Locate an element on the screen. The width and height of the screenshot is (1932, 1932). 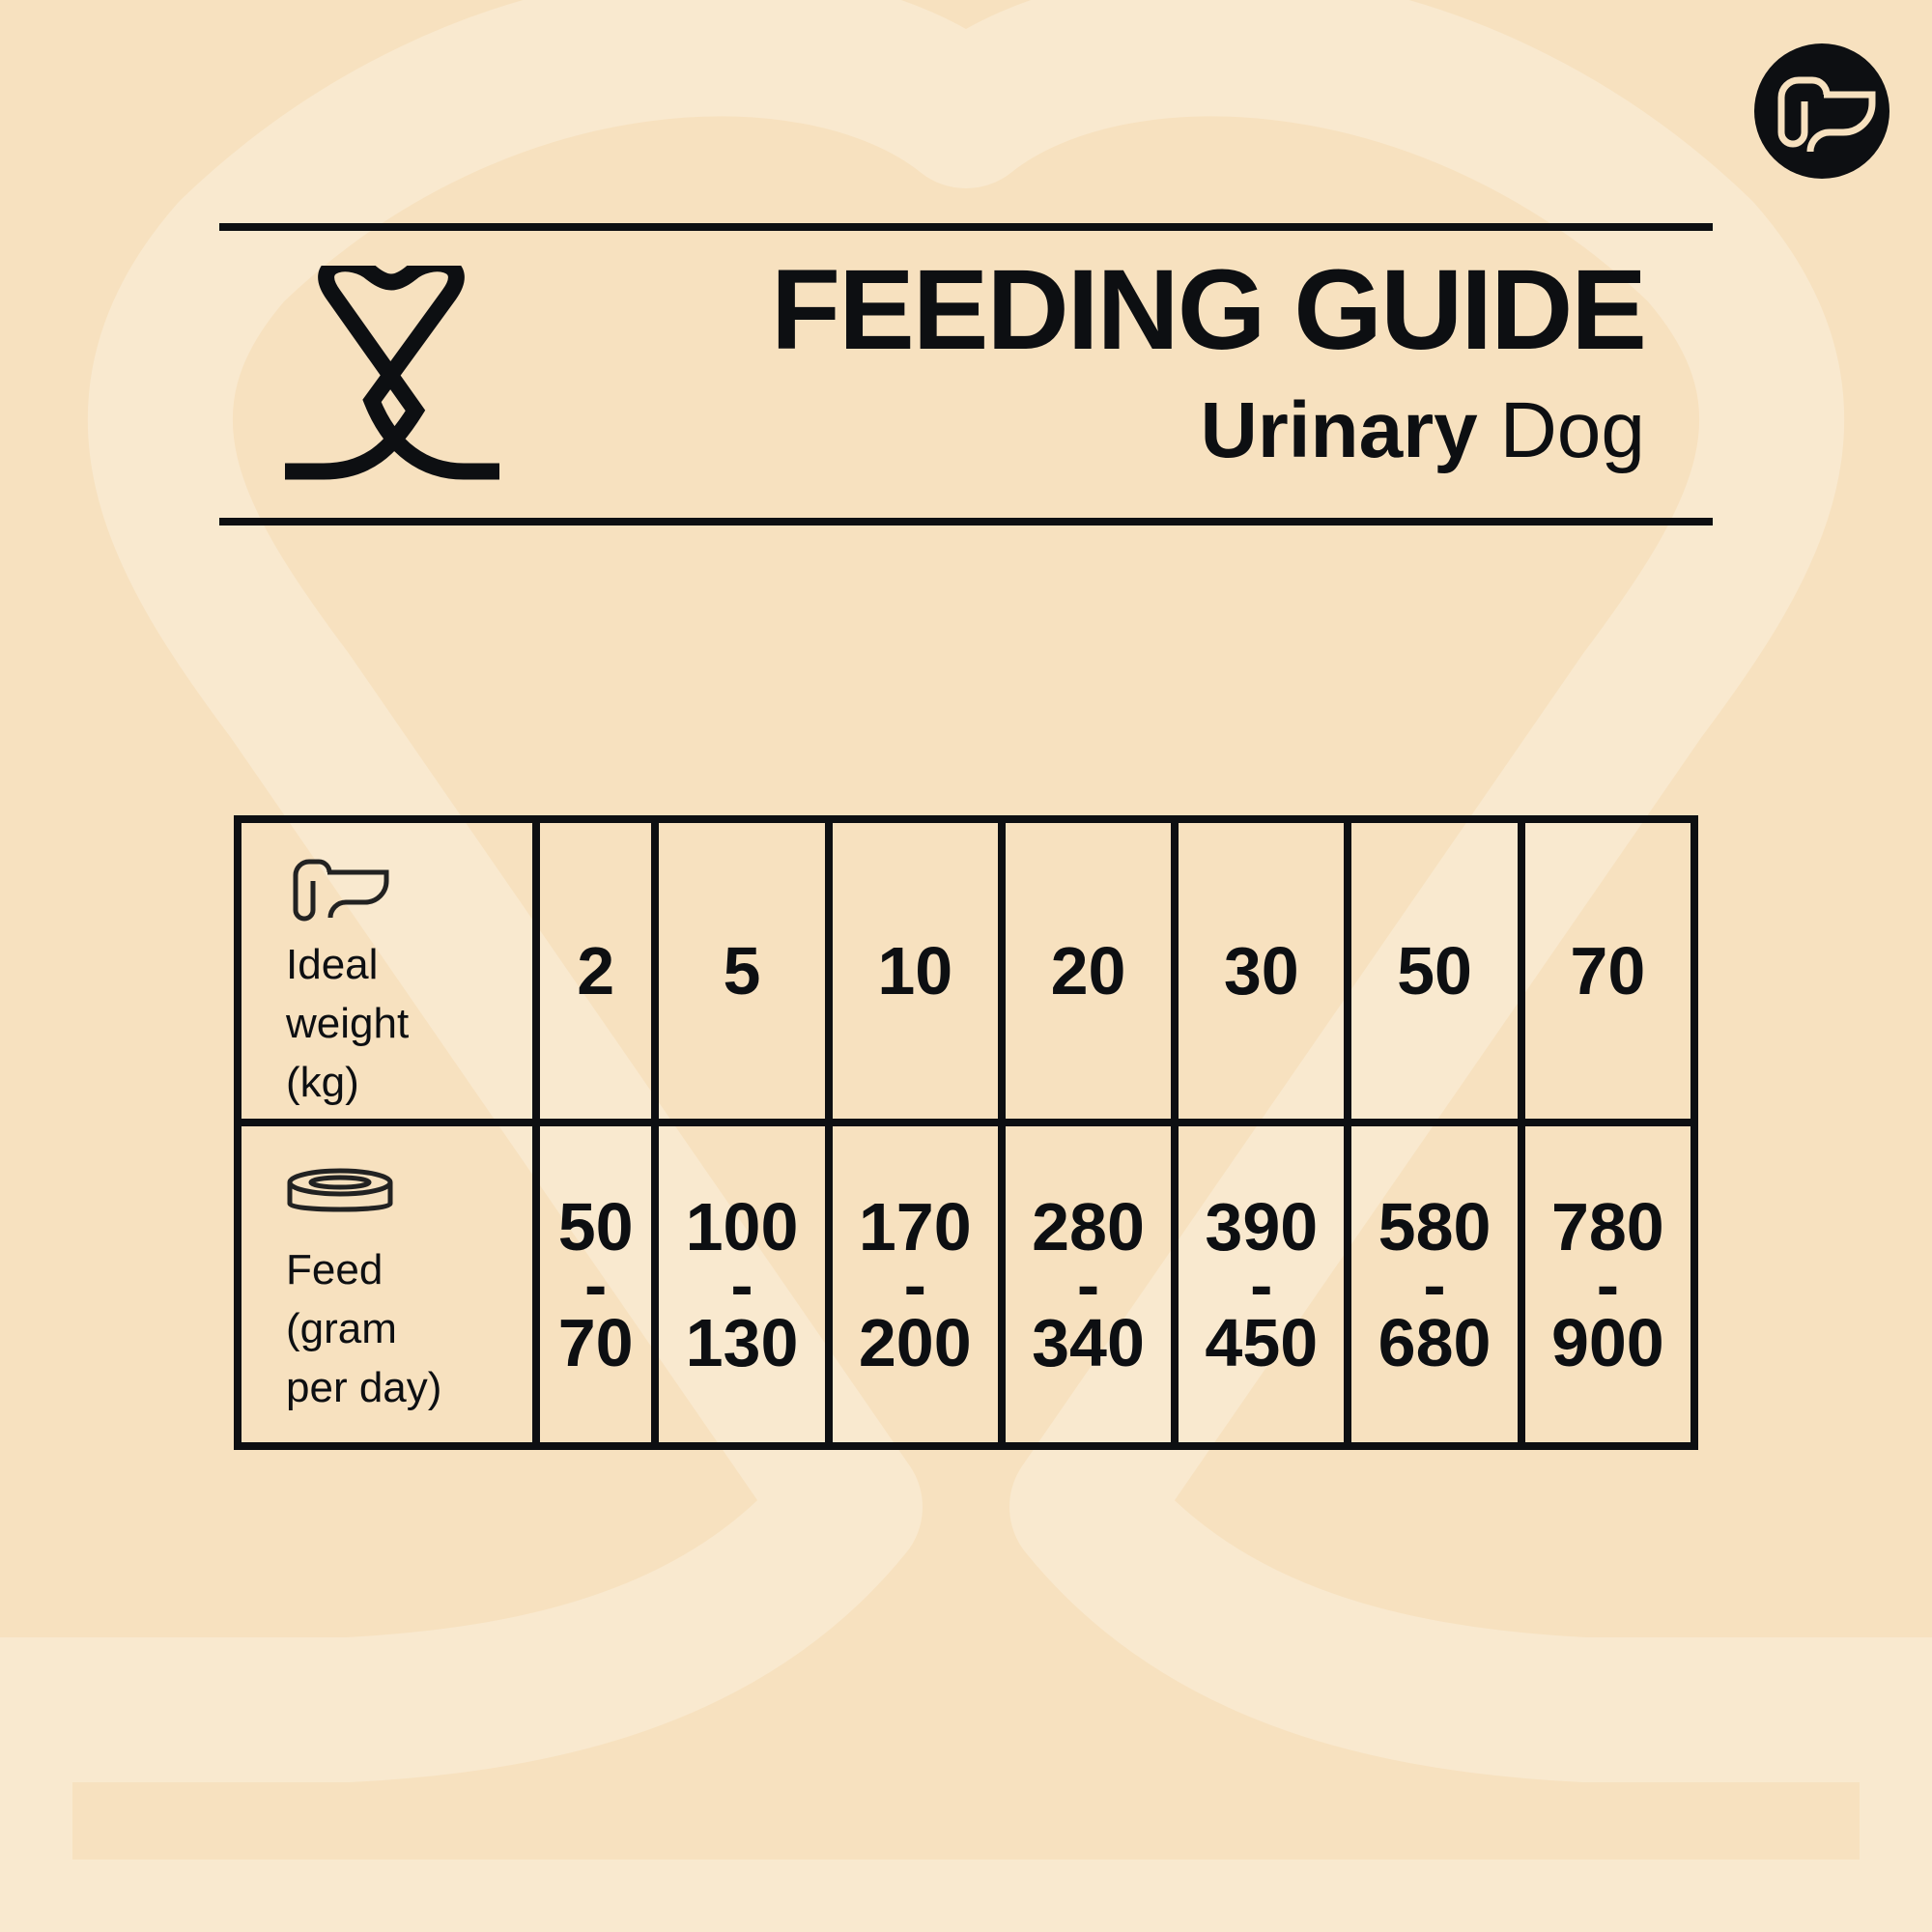
feed-min: 50 is located at coordinates (595, 1226).